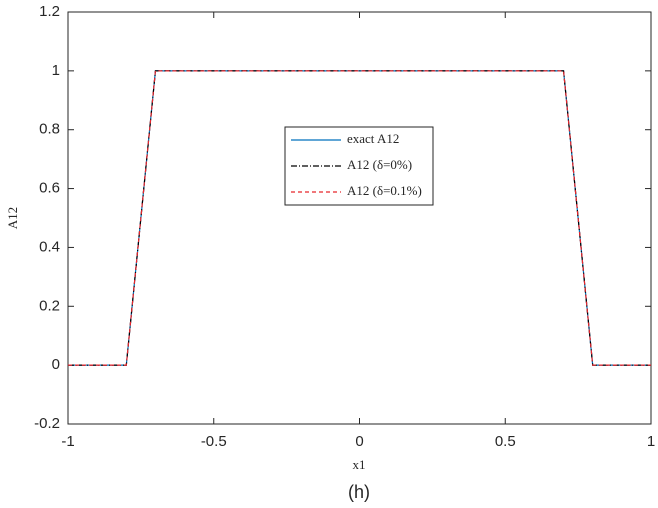 The image size is (658, 508). What do you see at coordinates (49, 11) in the screenshot?
I see `y-tick-label: 1.2` at bounding box center [49, 11].